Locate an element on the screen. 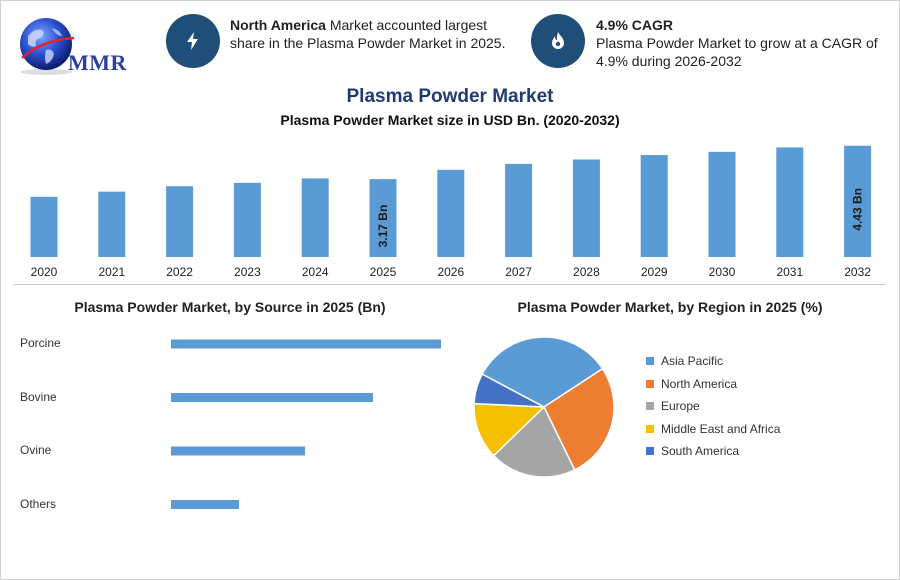 This screenshot has width=900, height=580. pie-slice-europe is located at coordinates (534, 441).